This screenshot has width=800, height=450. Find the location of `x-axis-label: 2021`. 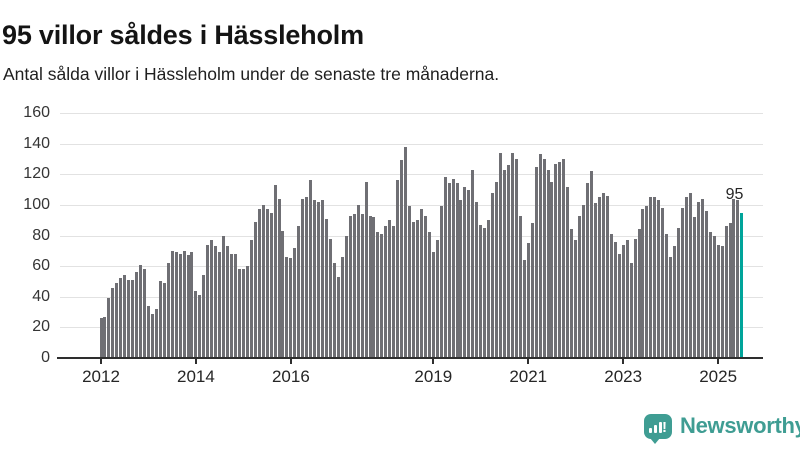

x-axis-label: 2021 is located at coordinates (528, 376).